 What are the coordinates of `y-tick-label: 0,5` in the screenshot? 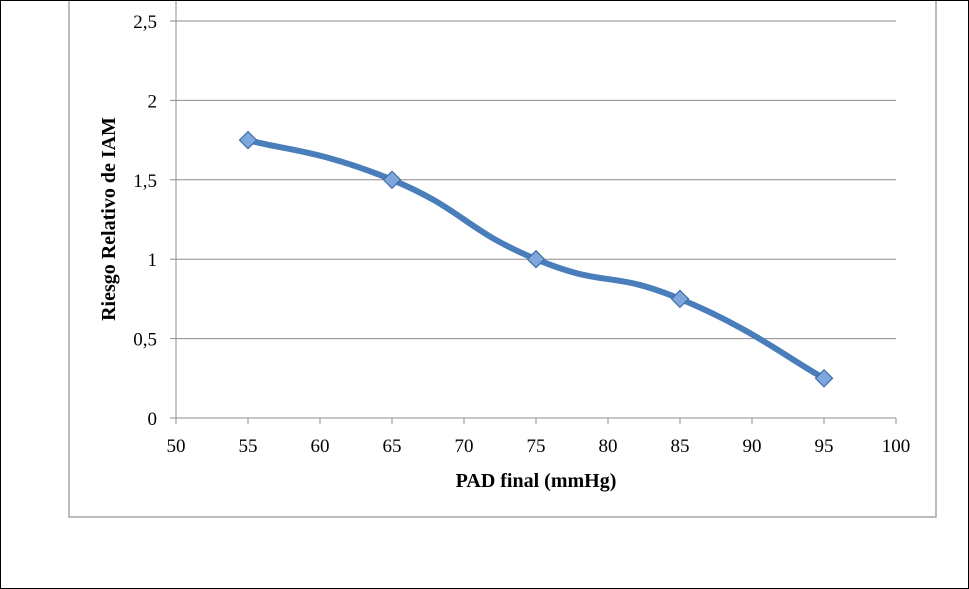 It's located at (145, 340).